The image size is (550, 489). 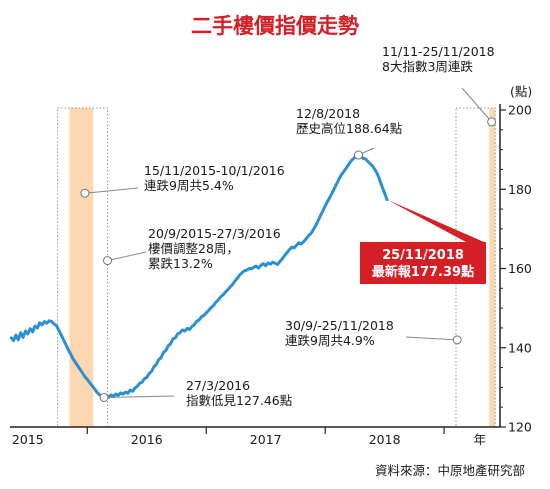 I want to click on y-tick-label: 140, so click(x=520, y=347).